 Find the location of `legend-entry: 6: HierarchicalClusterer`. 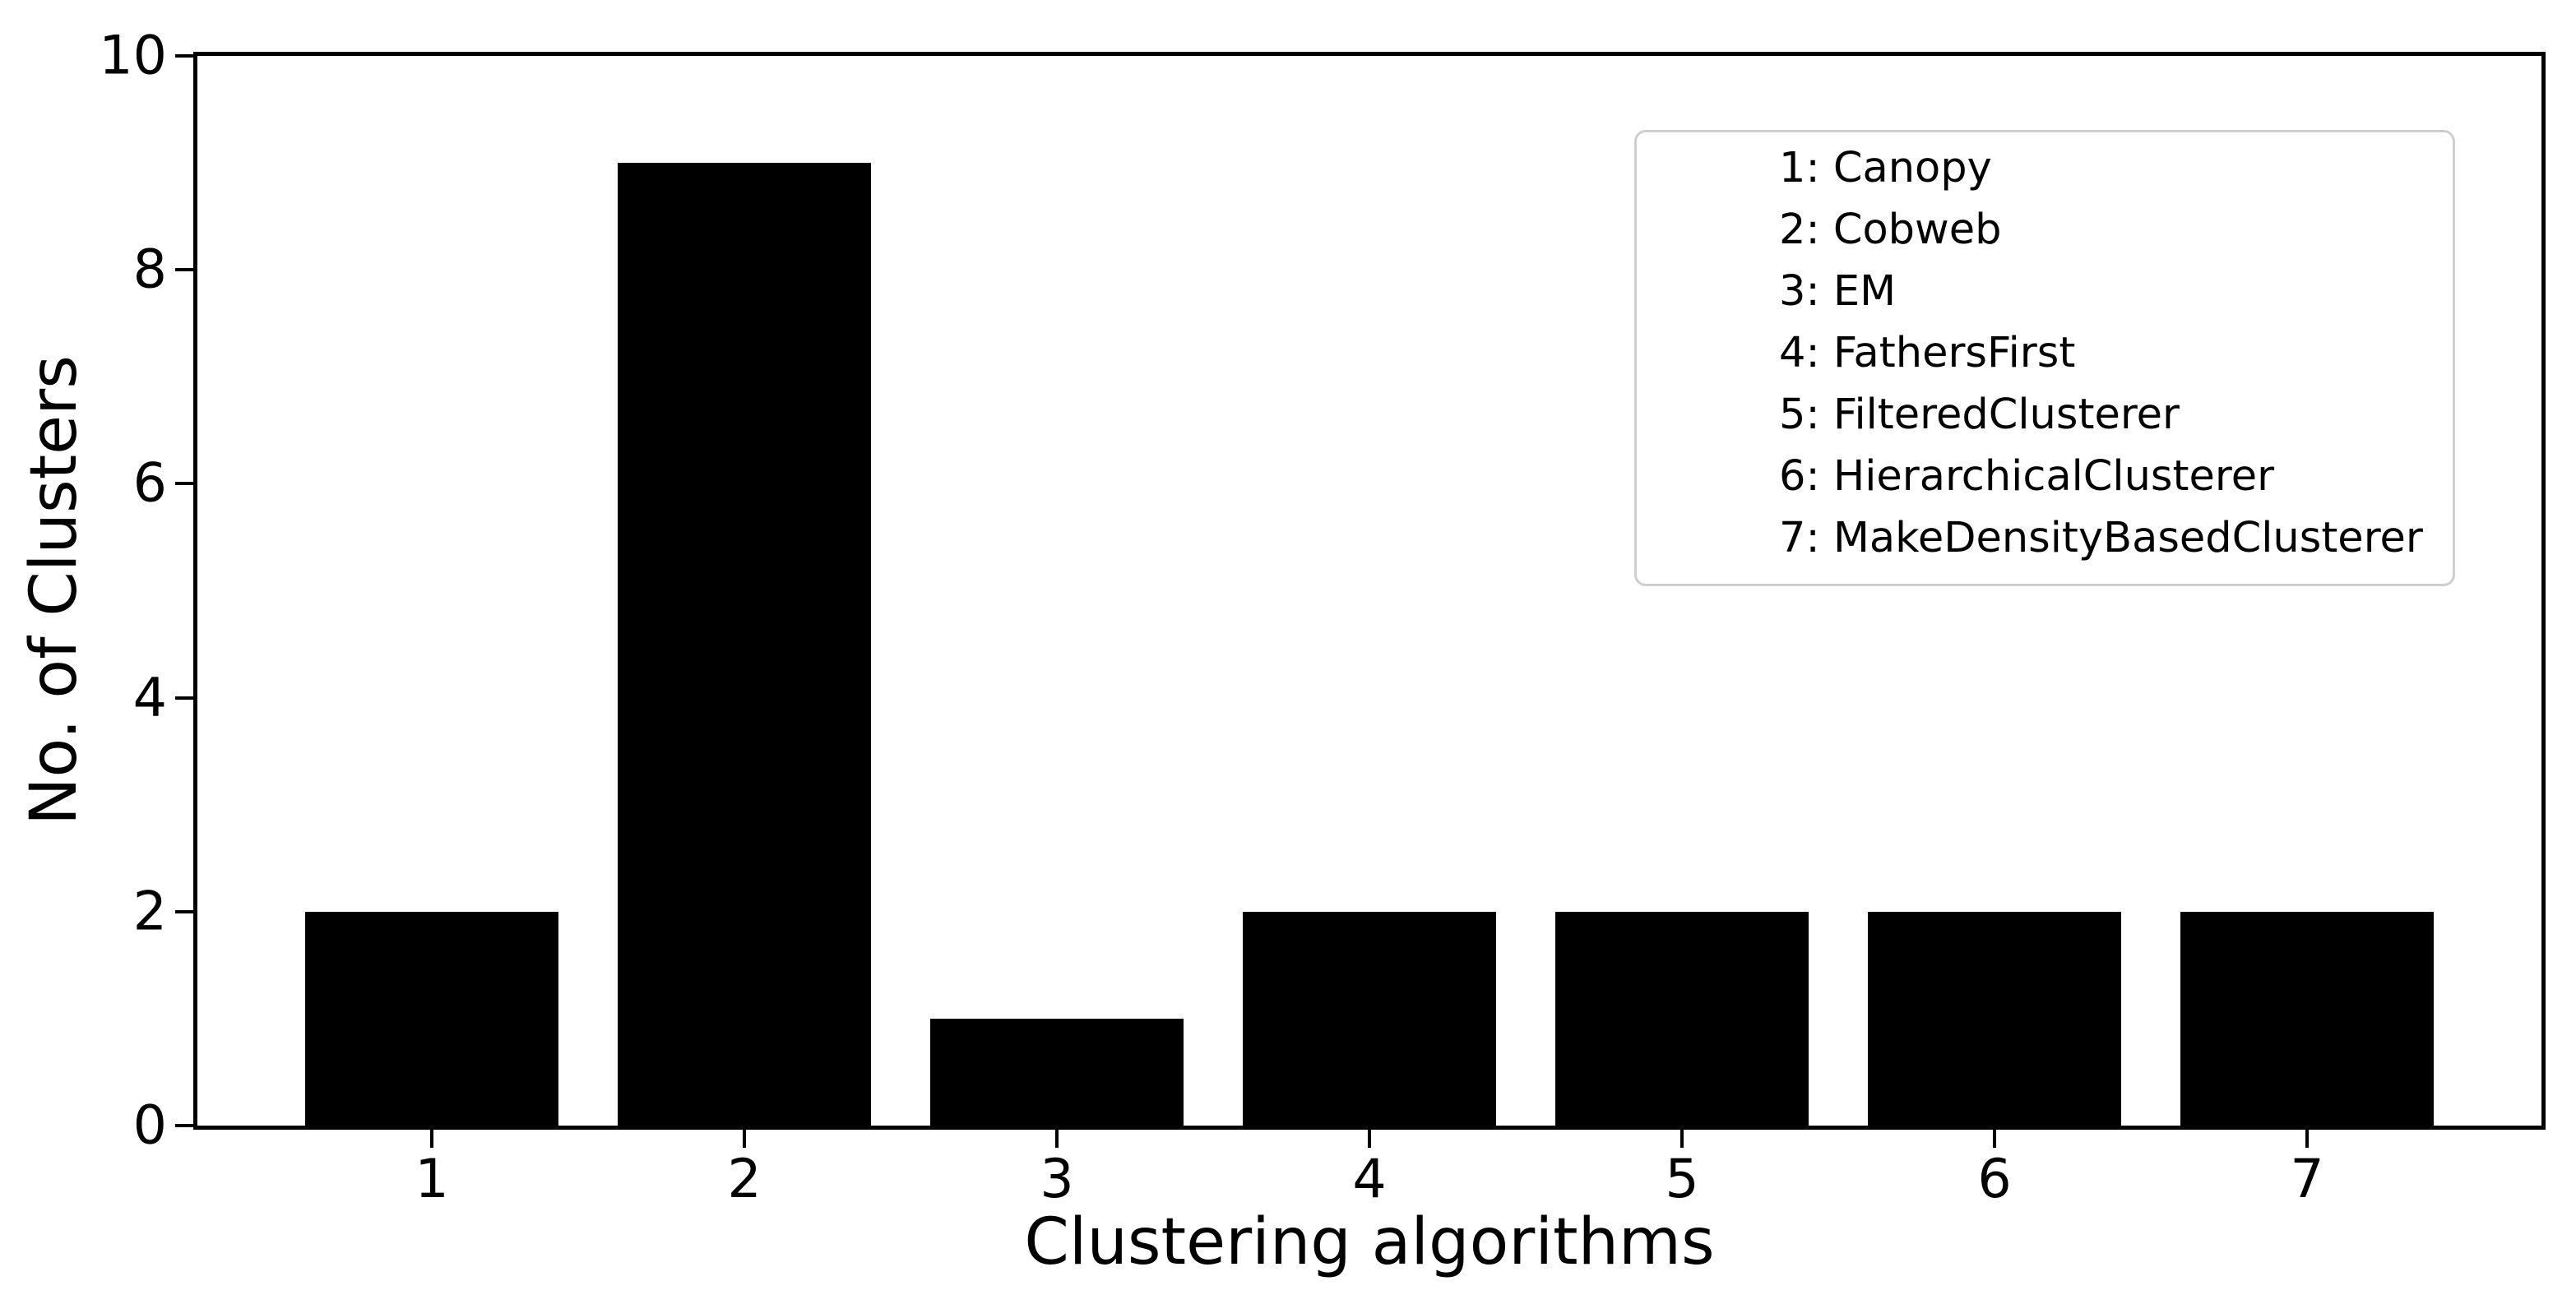

legend-entry: 6: HierarchicalClusterer is located at coordinates (2027, 476).